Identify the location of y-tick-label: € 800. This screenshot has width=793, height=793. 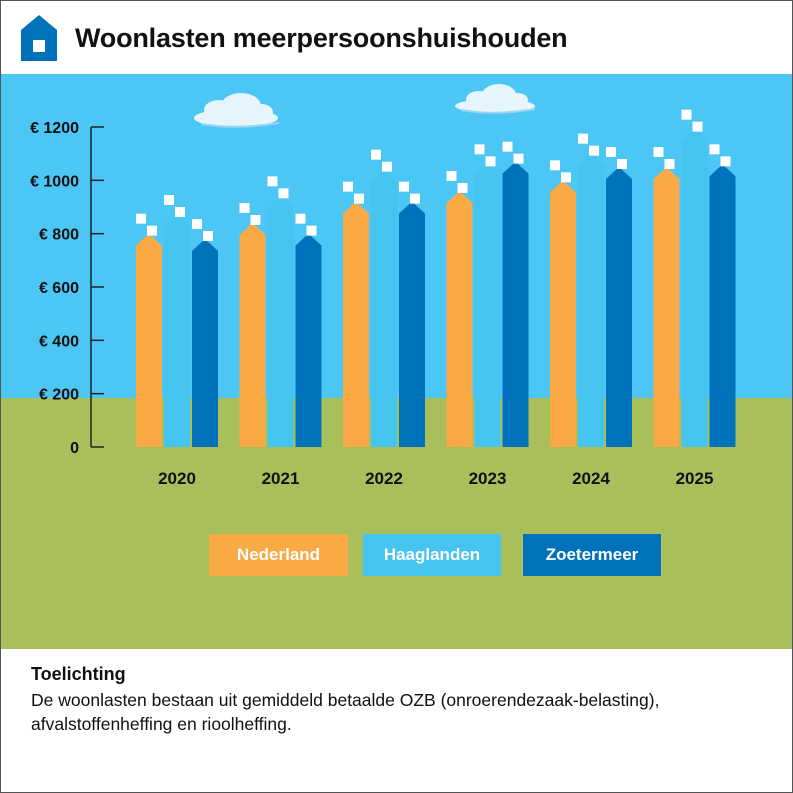
(59, 235).